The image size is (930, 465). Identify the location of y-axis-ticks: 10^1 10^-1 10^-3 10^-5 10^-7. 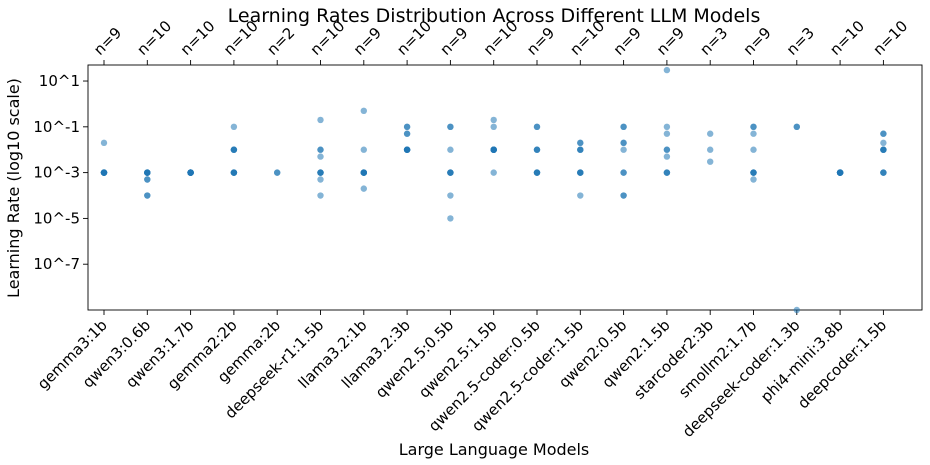
(60, 172).